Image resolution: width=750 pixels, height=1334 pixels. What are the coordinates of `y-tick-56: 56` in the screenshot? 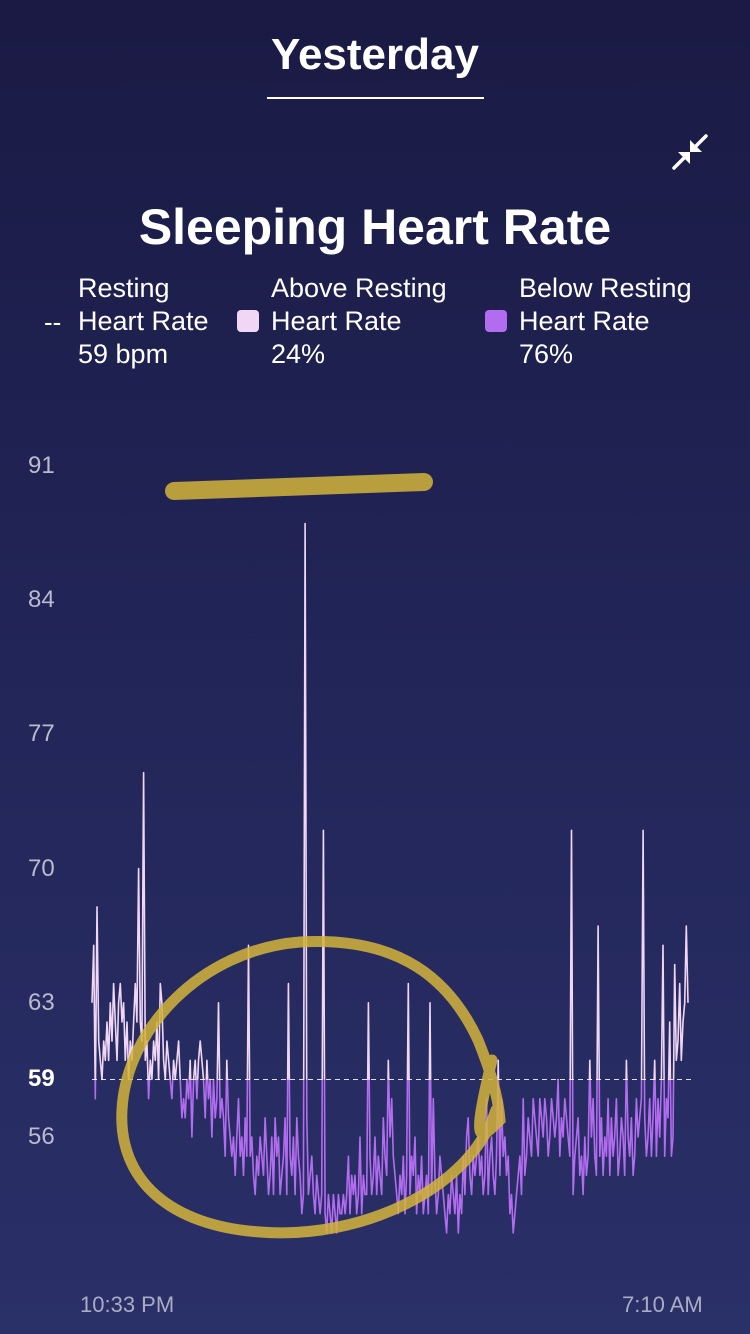 It's located at (41, 1136).